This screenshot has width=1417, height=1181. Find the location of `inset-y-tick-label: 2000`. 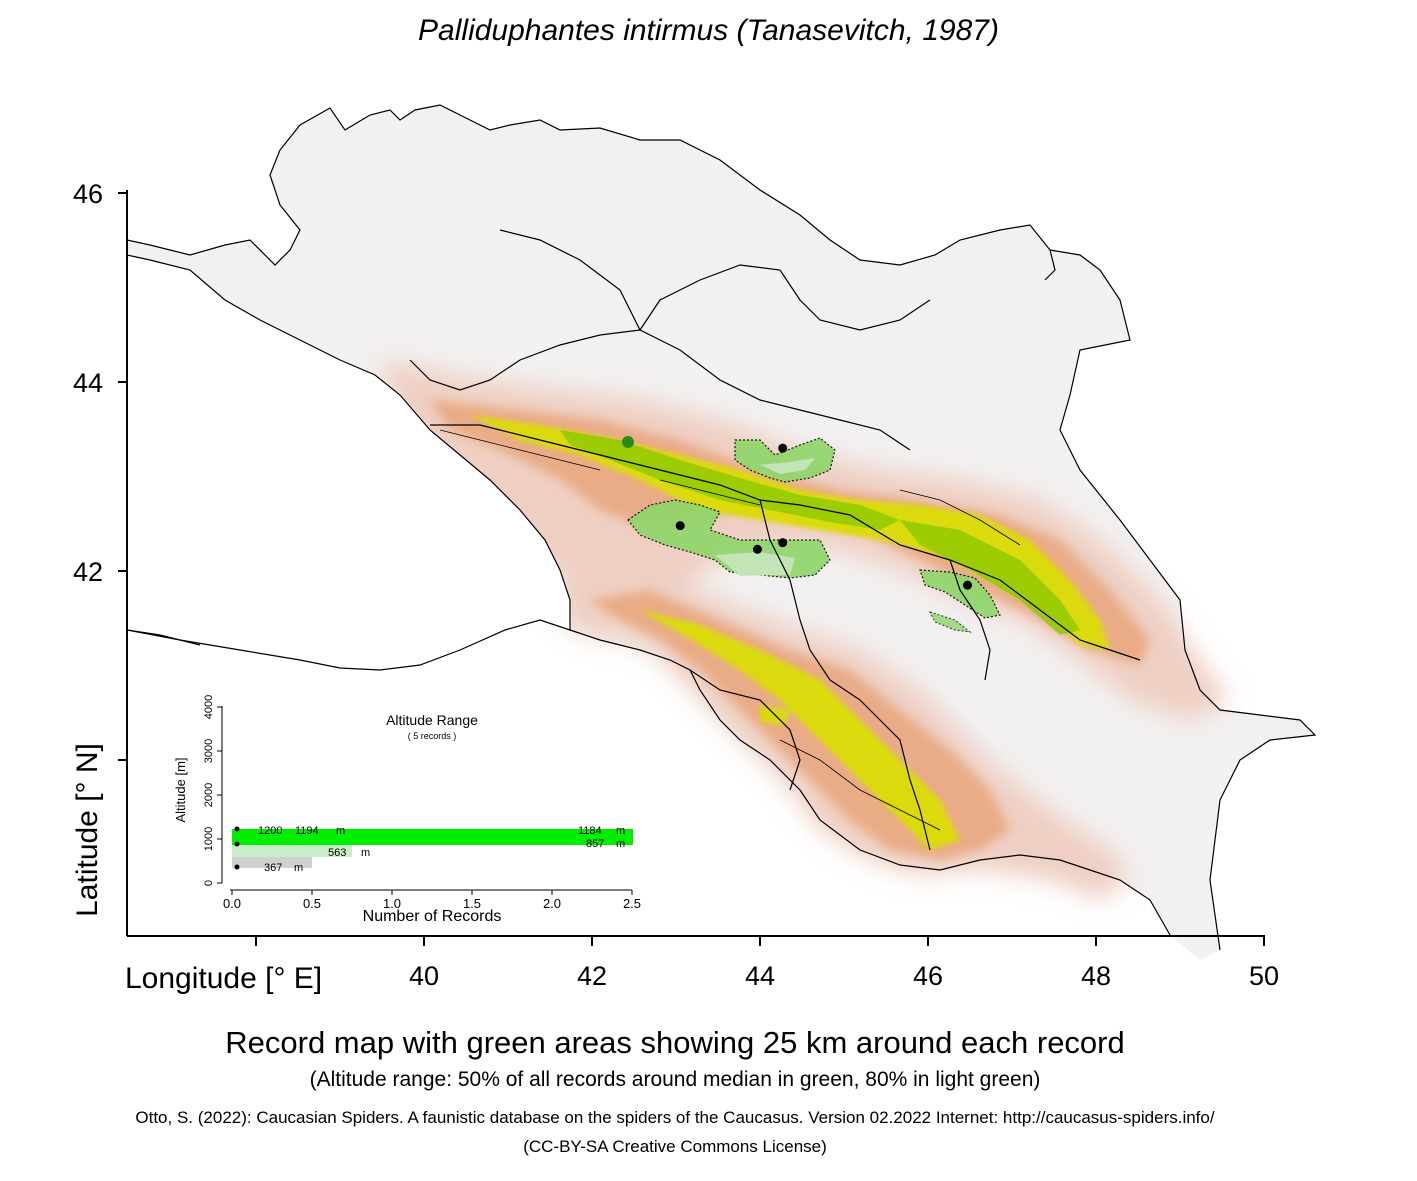

inset-y-tick-label: 2000 is located at coordinates (209, 795).